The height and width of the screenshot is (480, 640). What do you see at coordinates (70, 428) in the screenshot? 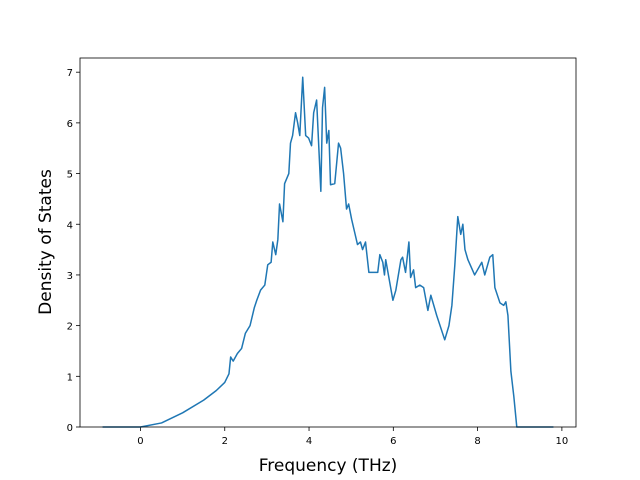
I see `y-tick-label: 0` at bounding box center [70, 428].